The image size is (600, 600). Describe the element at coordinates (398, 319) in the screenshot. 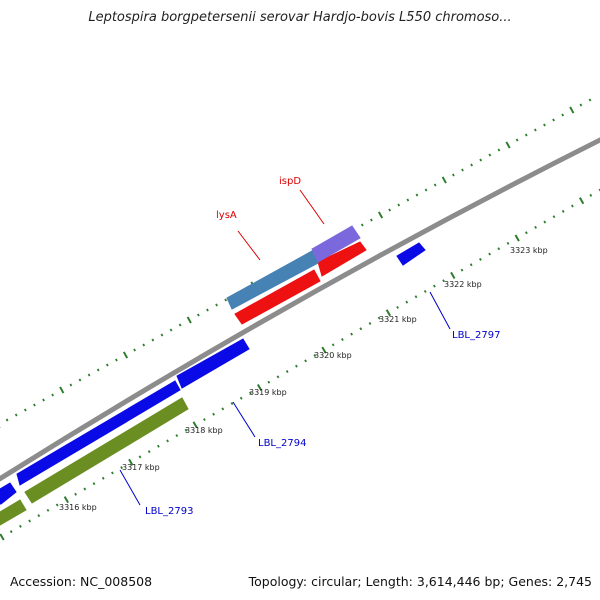

I see `scale-label: 3321 kbp` at that location.